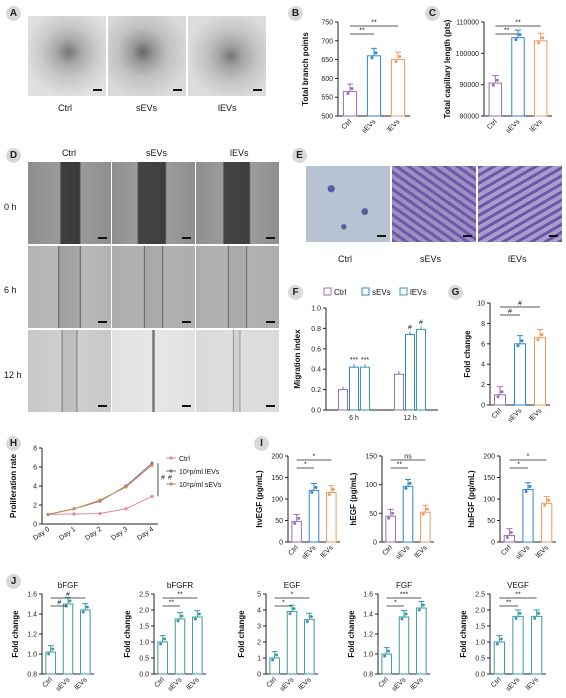  Describe the element at coordinates (483, 324) in the screenshot. I see `y-tick-label: 8` at that location.